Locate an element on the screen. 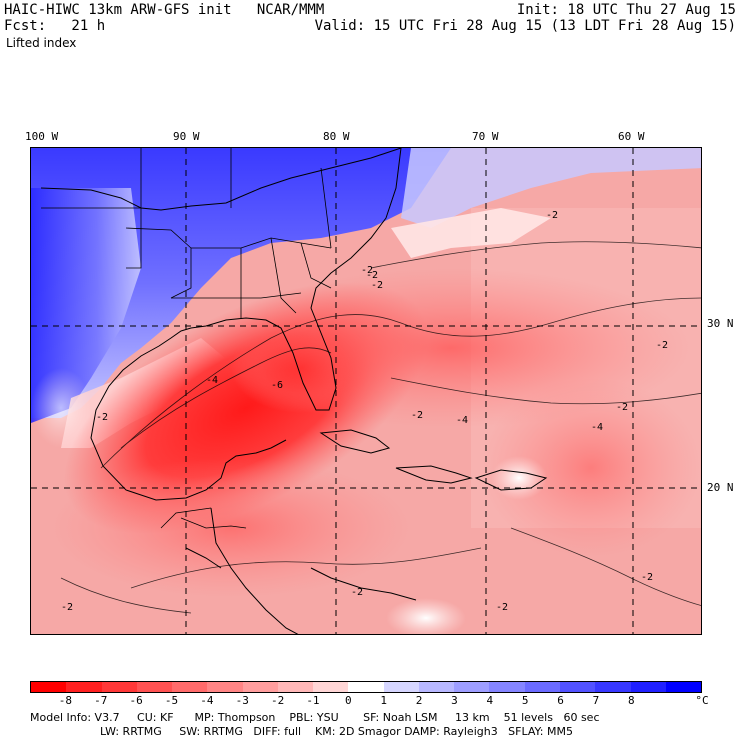  colorbar-tick-label: -2 is located at coordinates (277, 700).